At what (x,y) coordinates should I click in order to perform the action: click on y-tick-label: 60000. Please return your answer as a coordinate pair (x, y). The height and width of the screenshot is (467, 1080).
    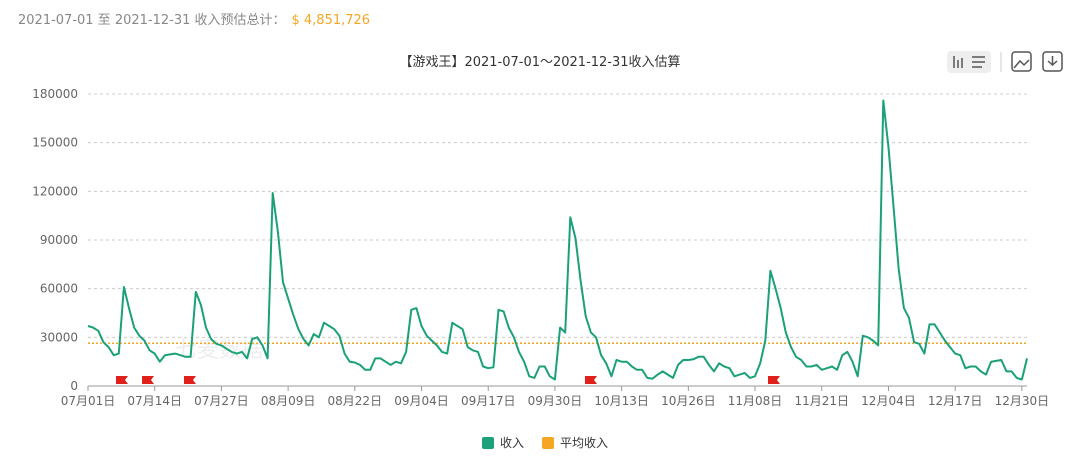
    Looking at the image, I should click on (59, 289).